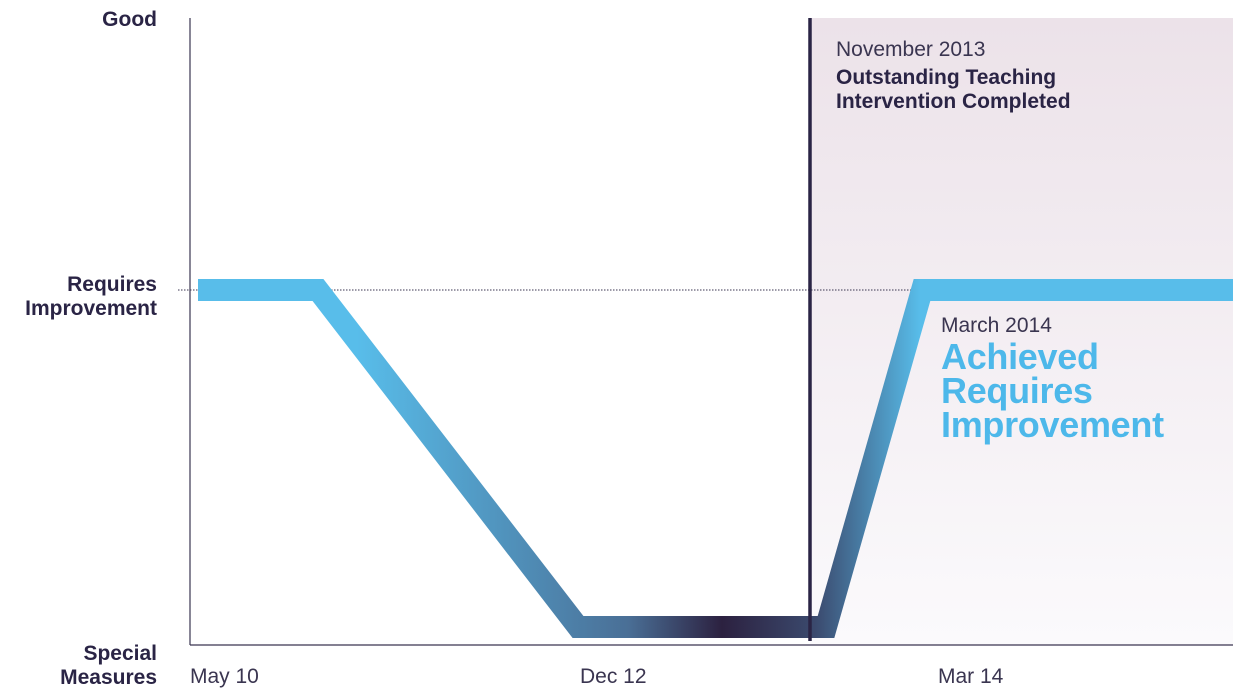  I want to click on y-tick-label-requires-improvement: Requires Improvement, so click(91, 296).